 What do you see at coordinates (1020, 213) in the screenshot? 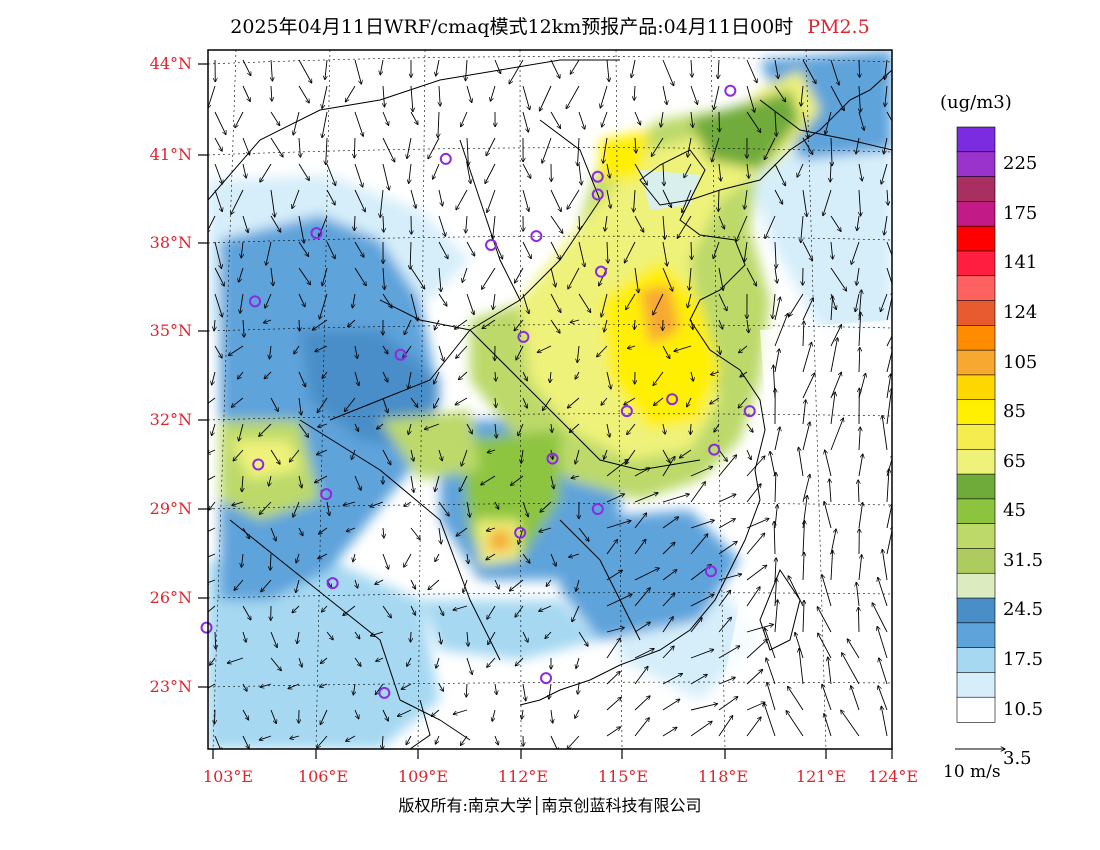
I see `colorbar-label: 175` at bounding box center [1020, 213].